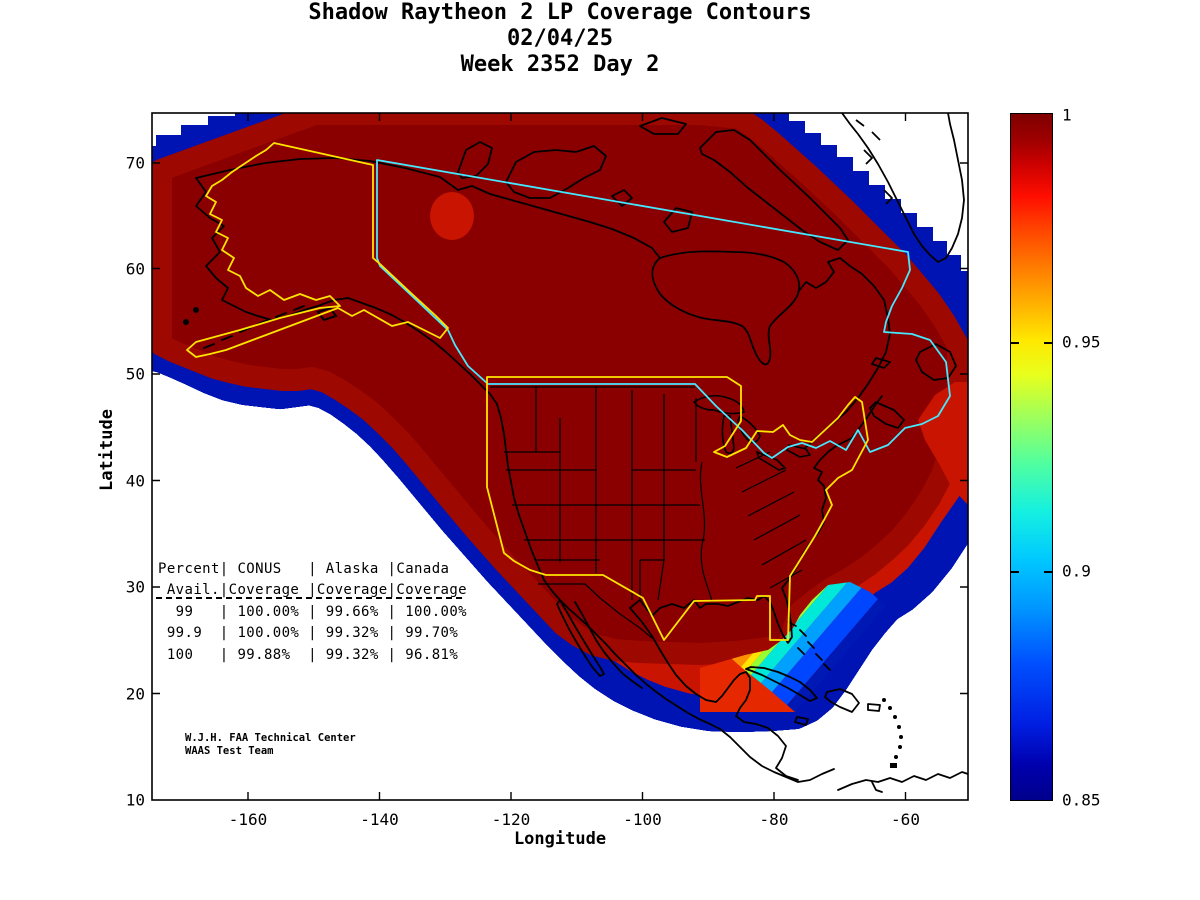 This screenshot has height=900, width=1200. What do you see at coordinates (892, 733) in the screenshot?
I see `lesser-antilles` at bounding box center [892, 733].